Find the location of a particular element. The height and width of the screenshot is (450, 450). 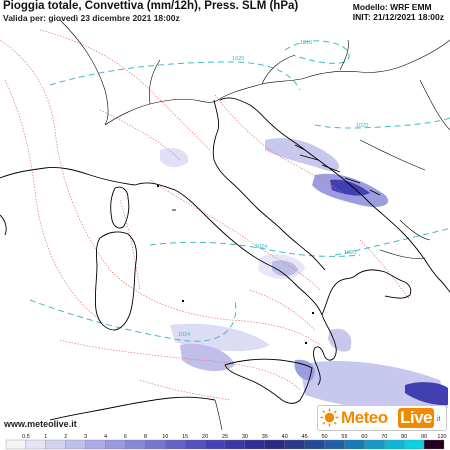

scale-swatches is located at coordinates (225, 444).